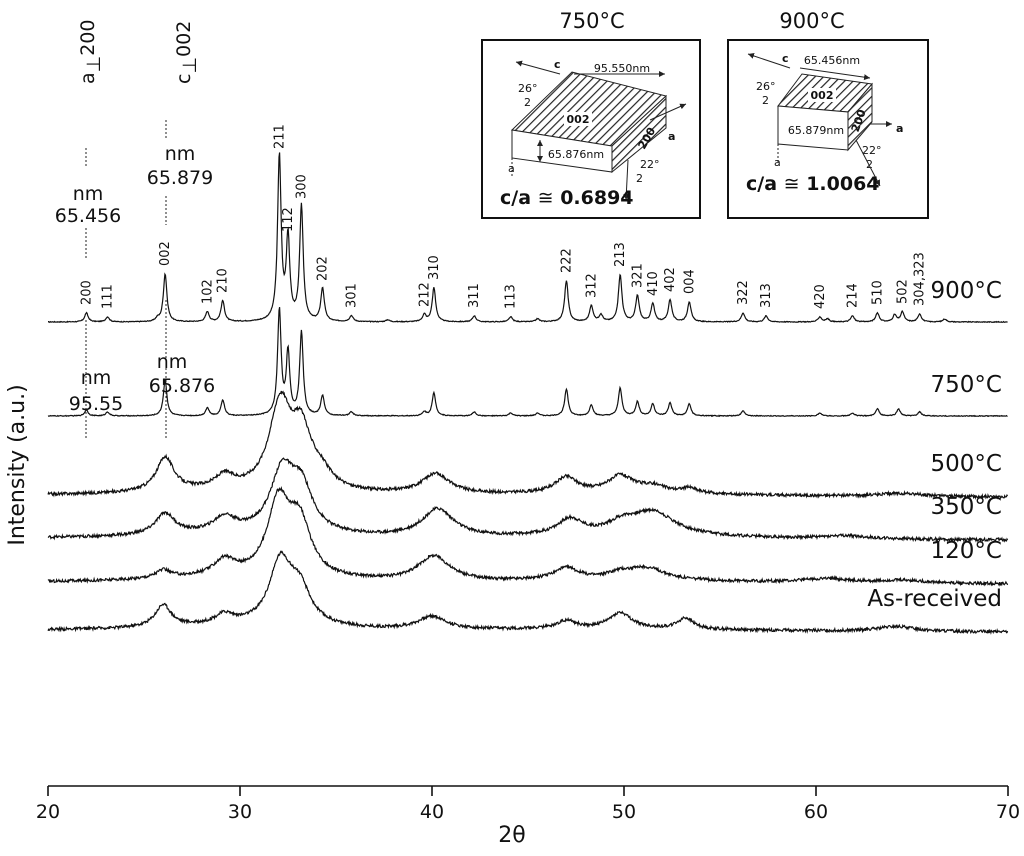 This screenshot has height=856, width=1024. What do you see at coordinates (822, 95) in the screenshot?
I see `inset-900-top-face-label: 002` at bounding box center [822, 95].